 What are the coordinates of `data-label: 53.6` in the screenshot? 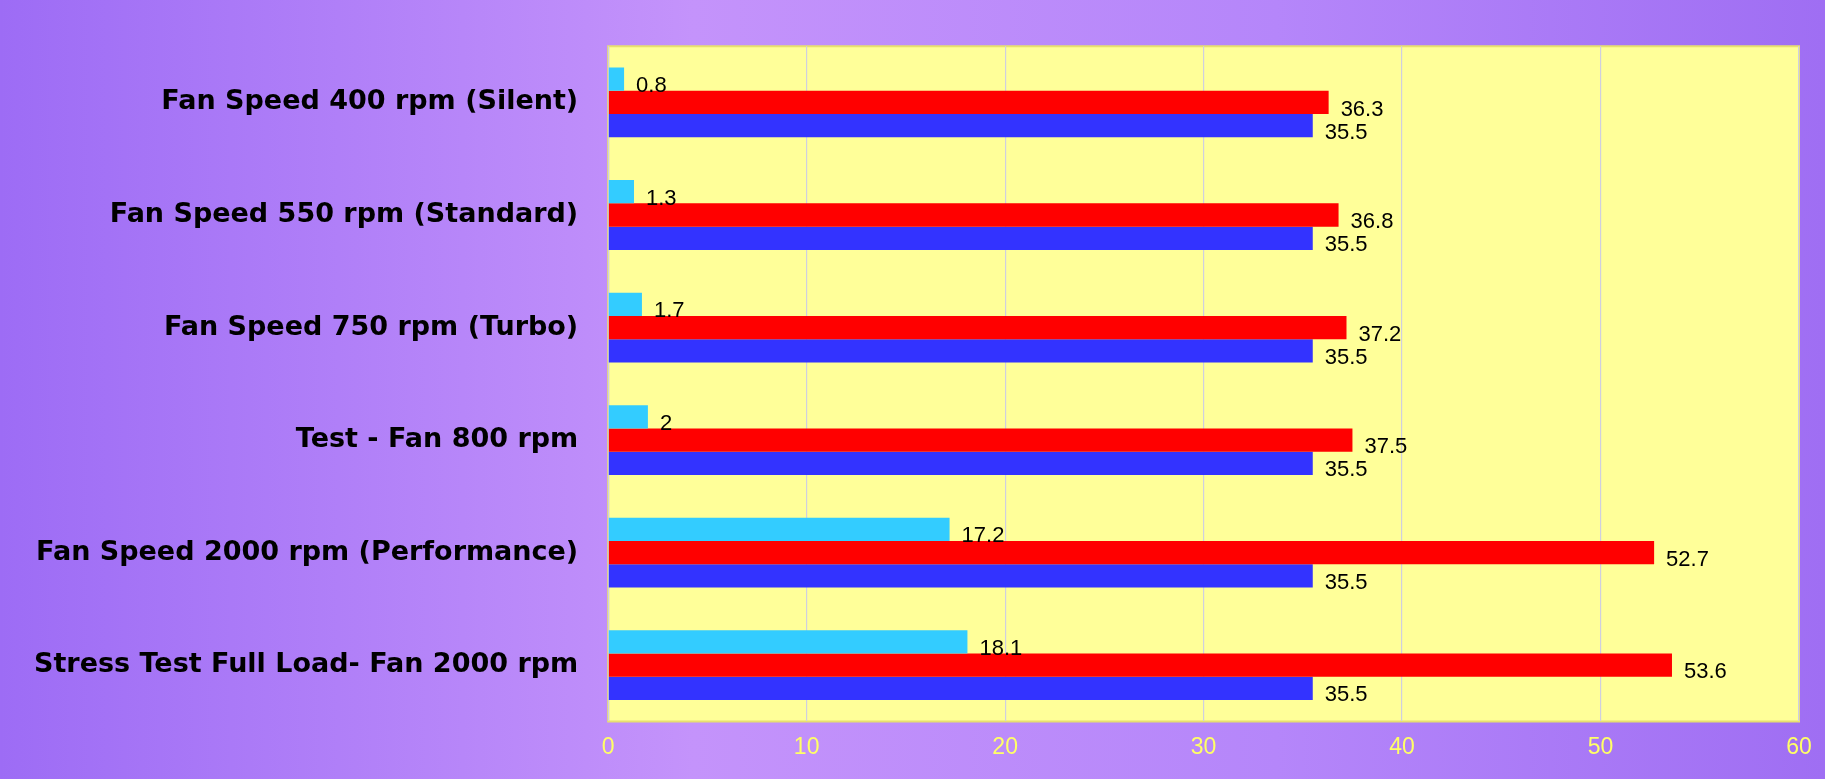 It's located at (1705, 671).